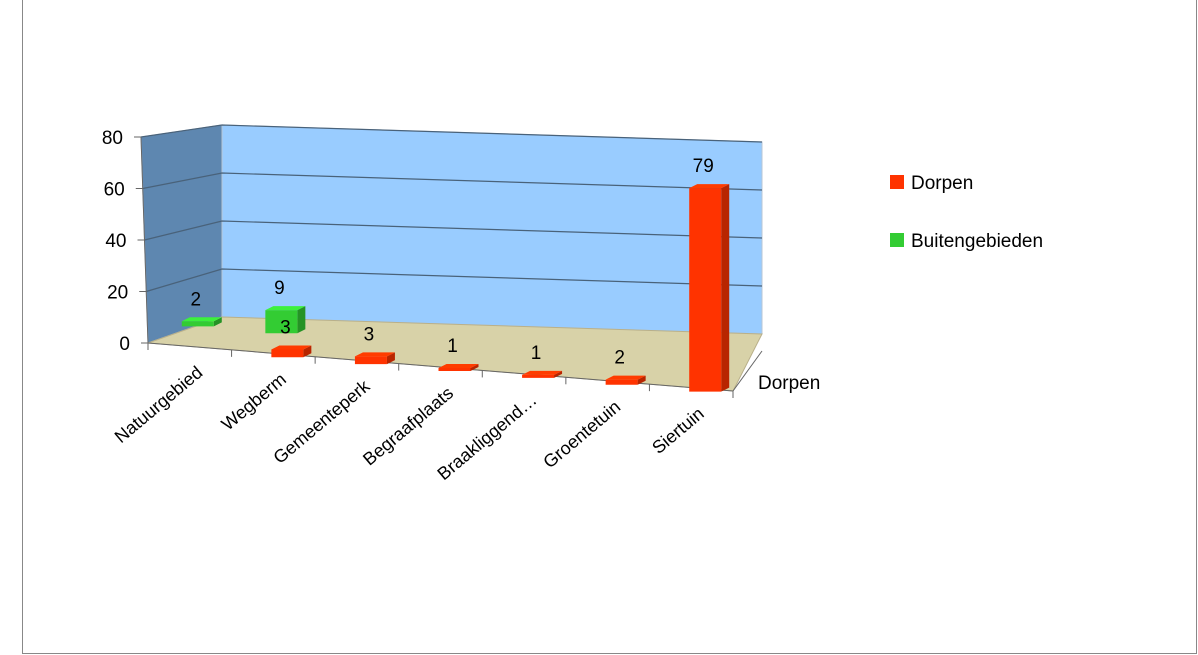 This screenshot has width=1198, height=655. I want to click on bar-dorpen-begraafplaats, so click(458, 367).